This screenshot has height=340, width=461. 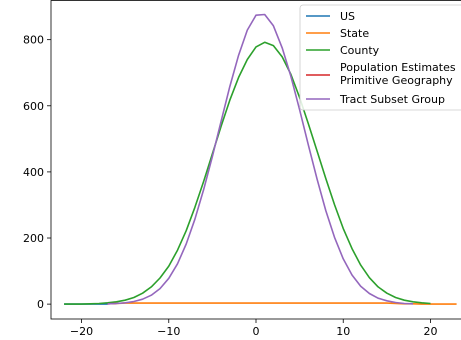 I want to click on y-tick-label: 0, so click(x=40, y=304).